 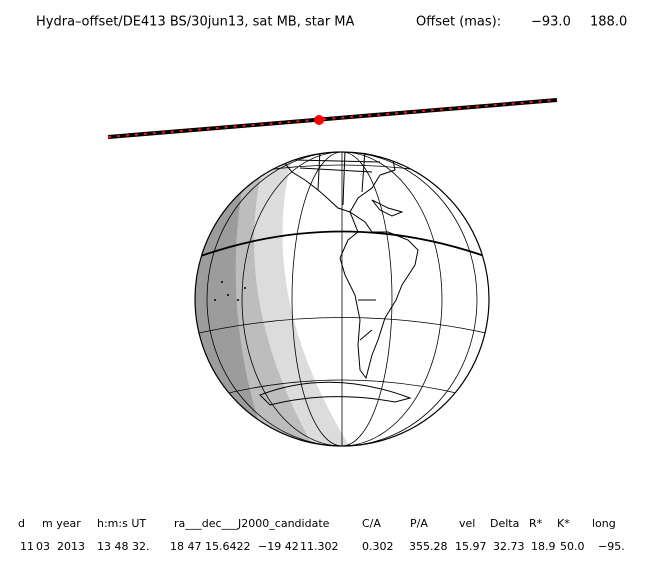 I want to click on header-cell: vel, so click(x=467, y=523).